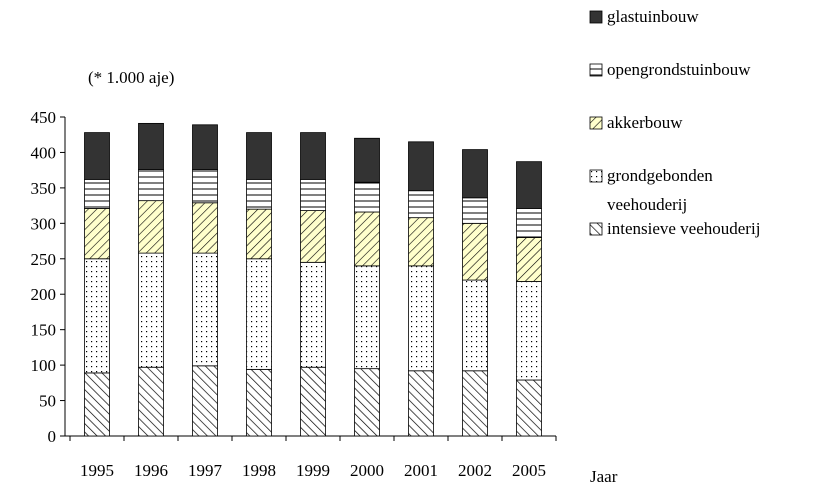 The width and height of the screenshot is (838, 492). Describe the element at coordinates (151, 470) in the screenshot. I see `x-tick-label: 1996` at that location.